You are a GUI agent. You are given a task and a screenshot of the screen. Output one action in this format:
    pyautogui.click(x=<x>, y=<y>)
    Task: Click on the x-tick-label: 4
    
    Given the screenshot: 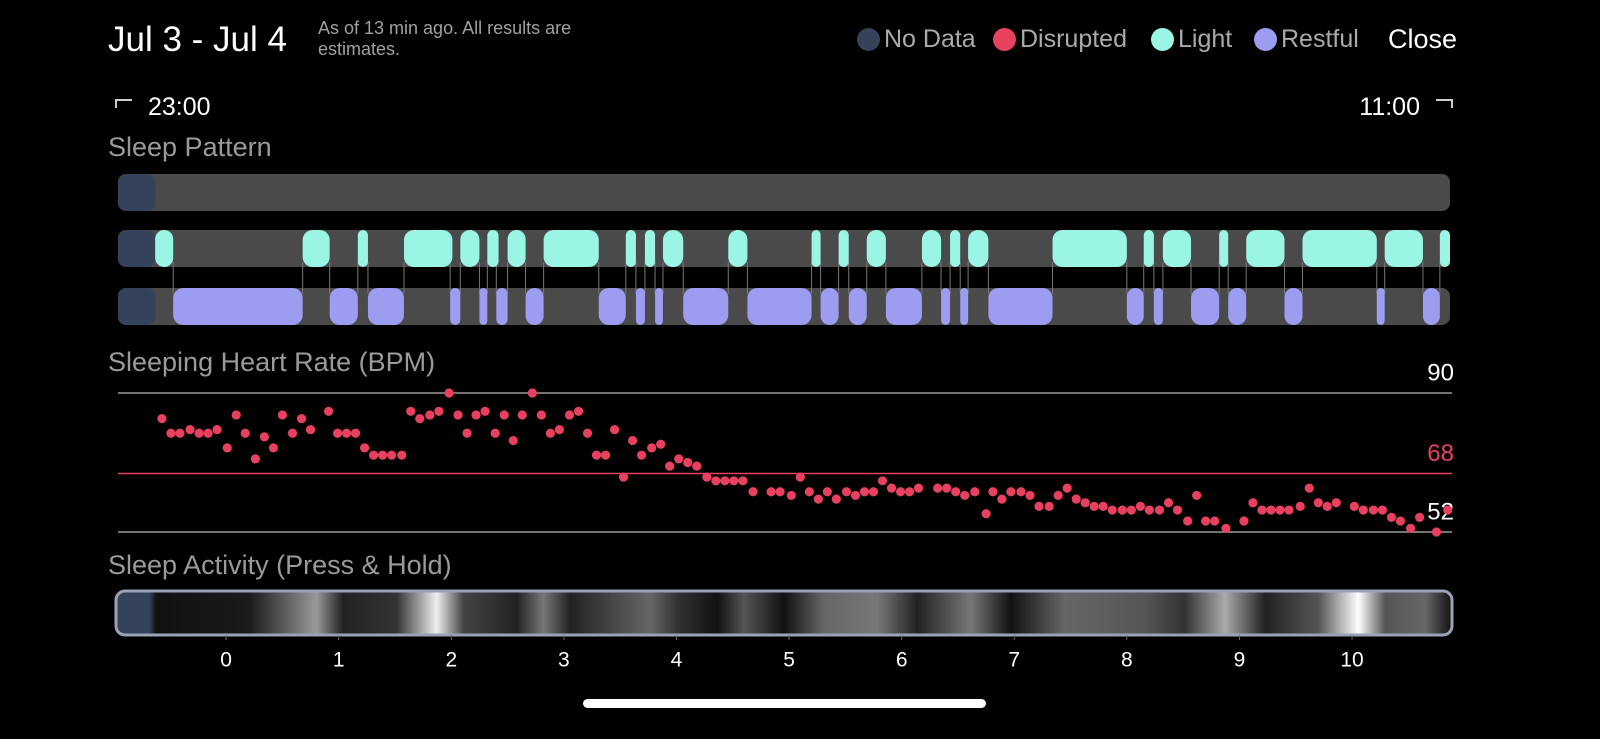 What is the action you would take?
    pyautogui.click(x=677, y=660)
    